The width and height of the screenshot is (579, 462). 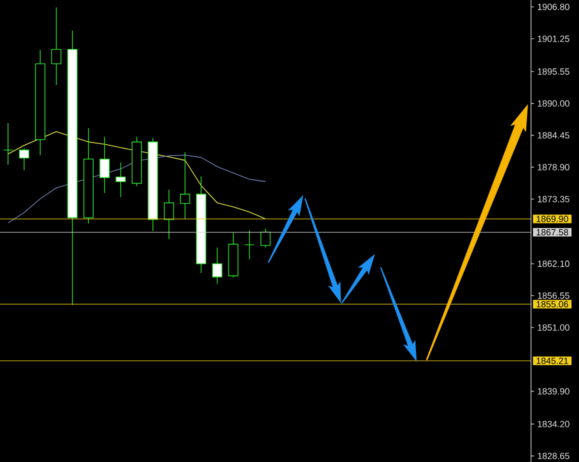 I want to click on y-tick-label: 1839.90, so click(x=554, y=391).